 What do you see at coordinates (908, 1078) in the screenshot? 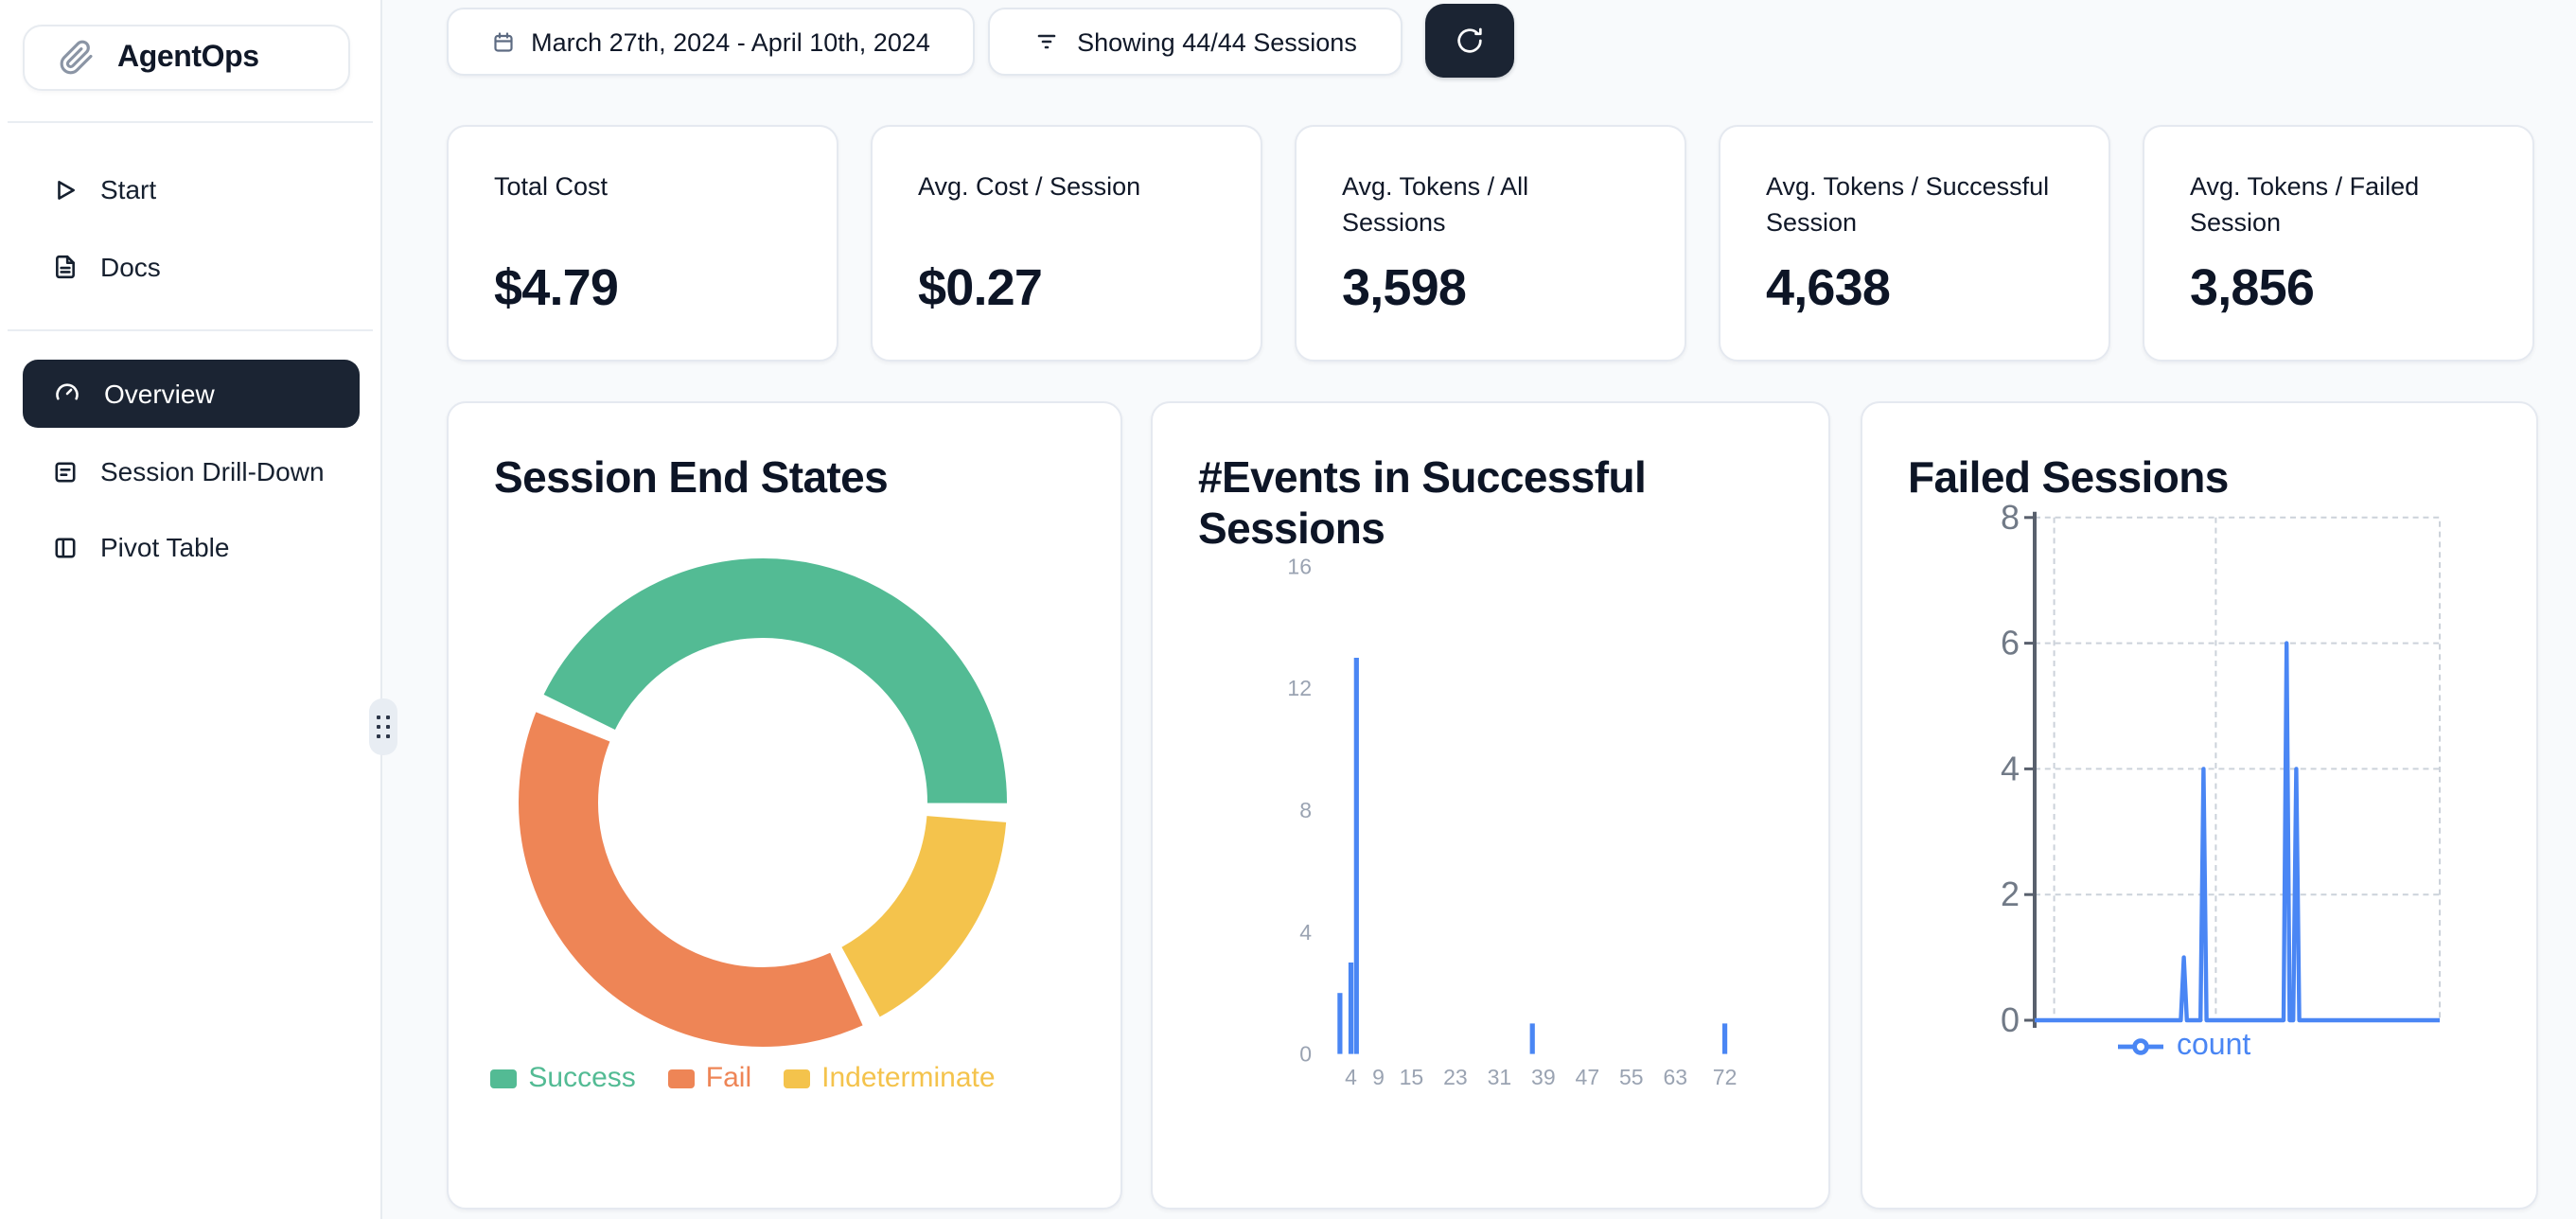
I see `legend-label: Indeterminate` at bounding box center [908, 1078].